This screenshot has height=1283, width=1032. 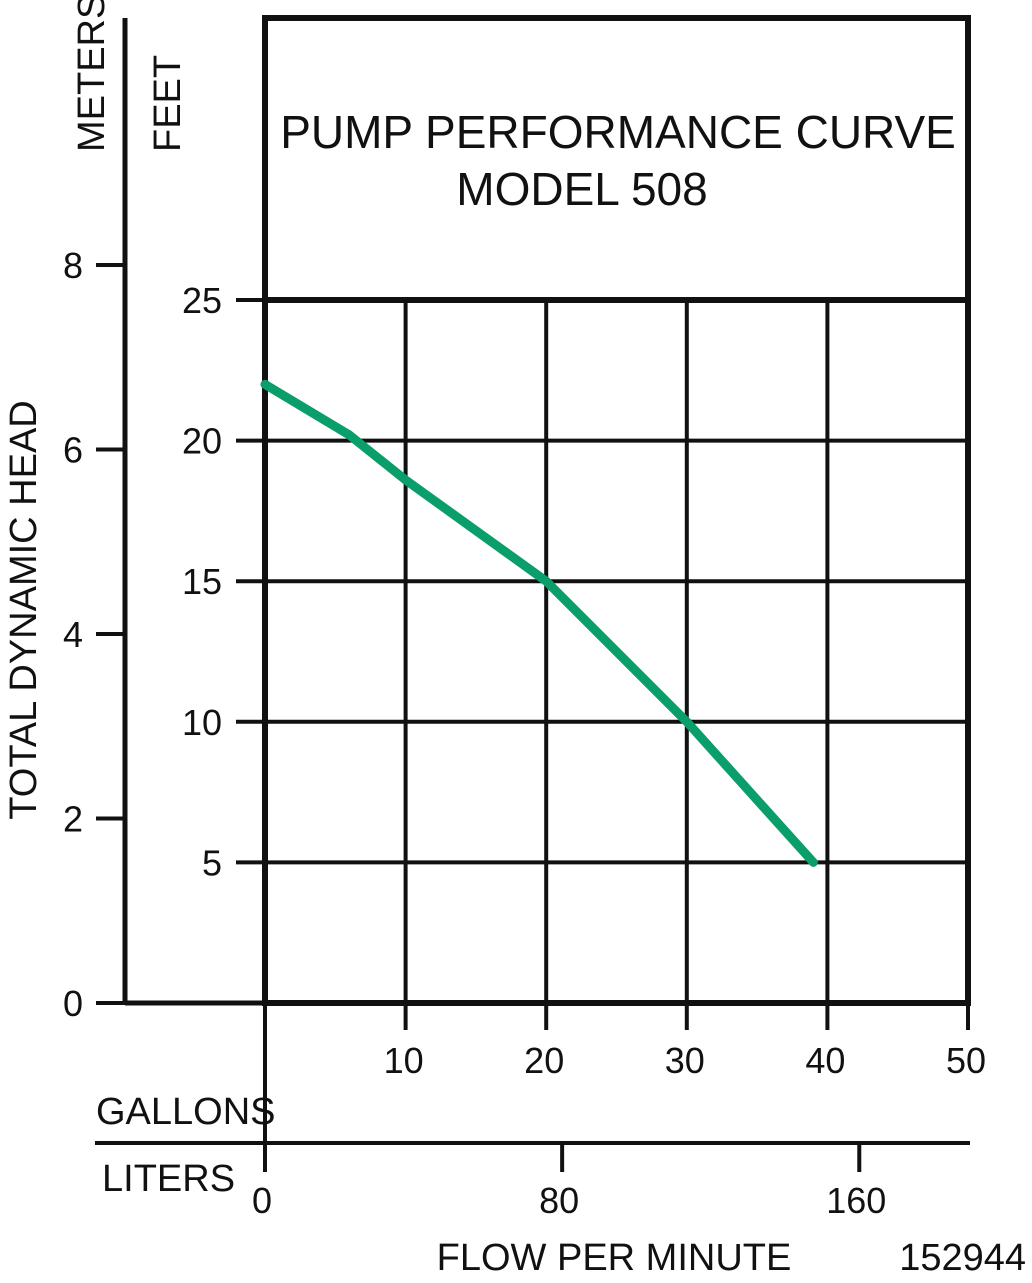 What do you see at coordinates (24, 609) in the screenshot?
I see `y-axis-label: TOTAL DYNAMIC HEAD` at bounding box center [24, 609].